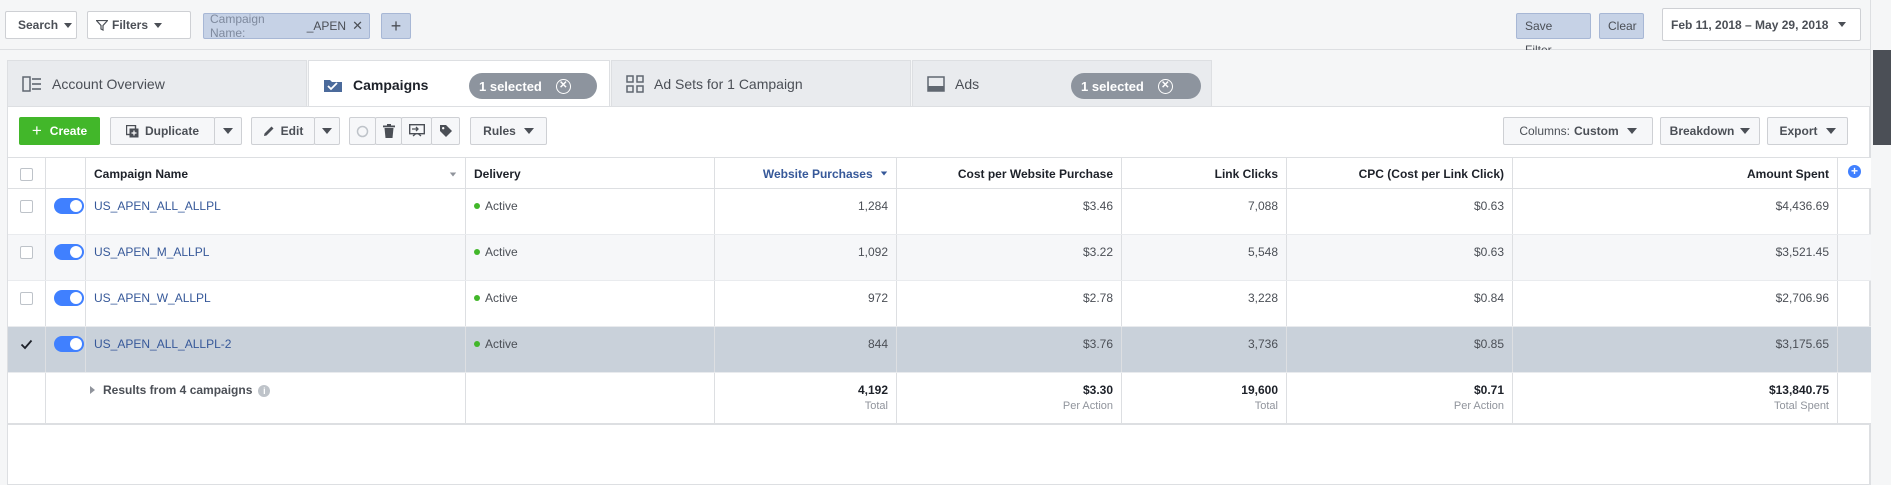 Image resolution: width=1891 pixels, height=485 pixels. Describe the element at coordinates (1702, 131) in the screenshot. I see `breakdown-label: Breakdown` at that location.